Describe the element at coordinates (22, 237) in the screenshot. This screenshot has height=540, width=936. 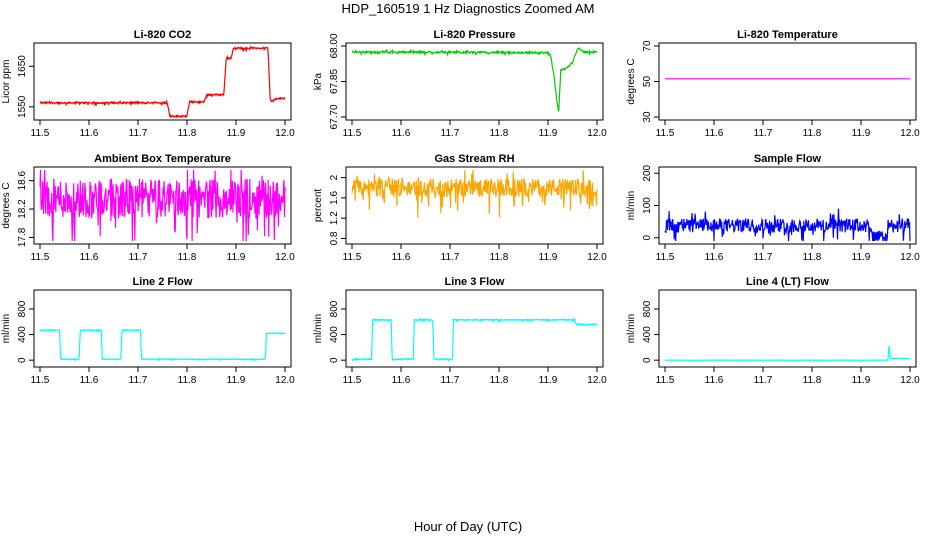
I see `y-tick-label: 17.8` at that location.